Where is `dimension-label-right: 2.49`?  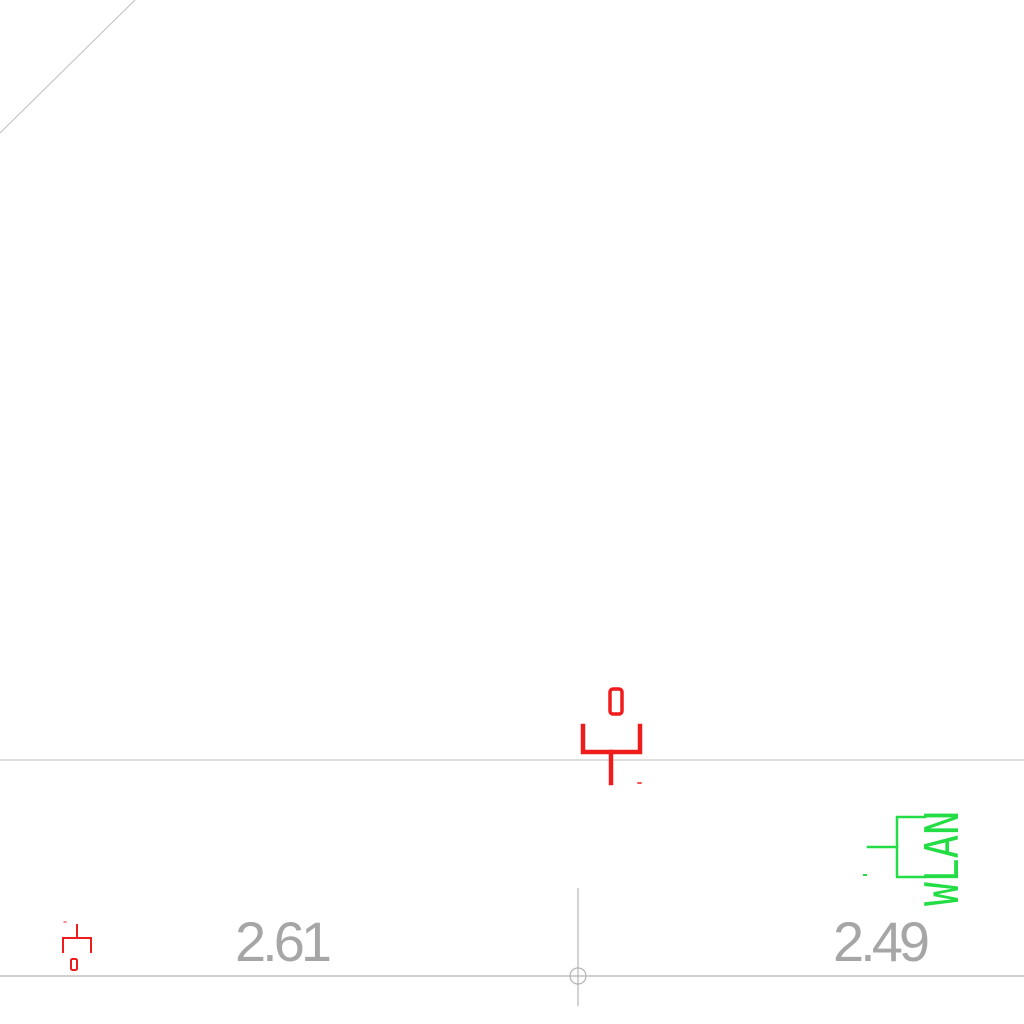 dimension-label-right: 2.49 is located at coordinates (880, 941).